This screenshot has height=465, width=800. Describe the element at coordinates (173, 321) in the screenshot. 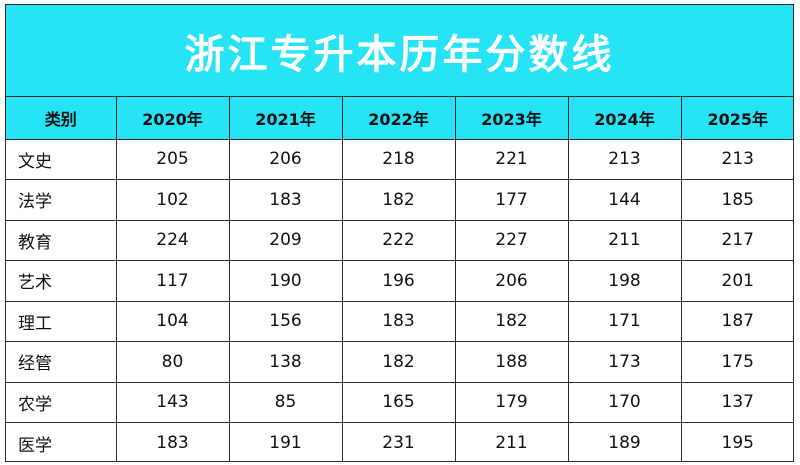

I see `score-cell: 104` at that location.